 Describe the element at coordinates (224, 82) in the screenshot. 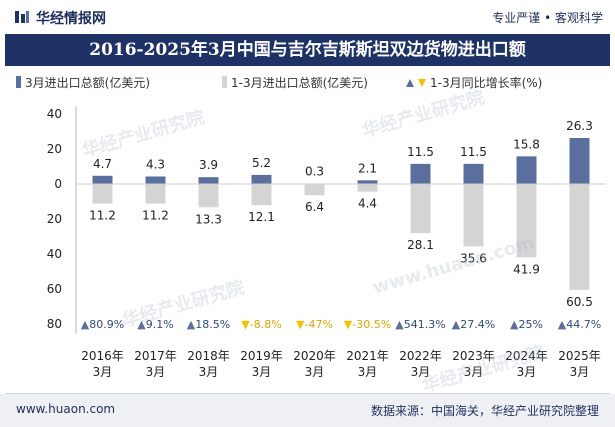

I see `legend-swatch-cumulative` at that location.